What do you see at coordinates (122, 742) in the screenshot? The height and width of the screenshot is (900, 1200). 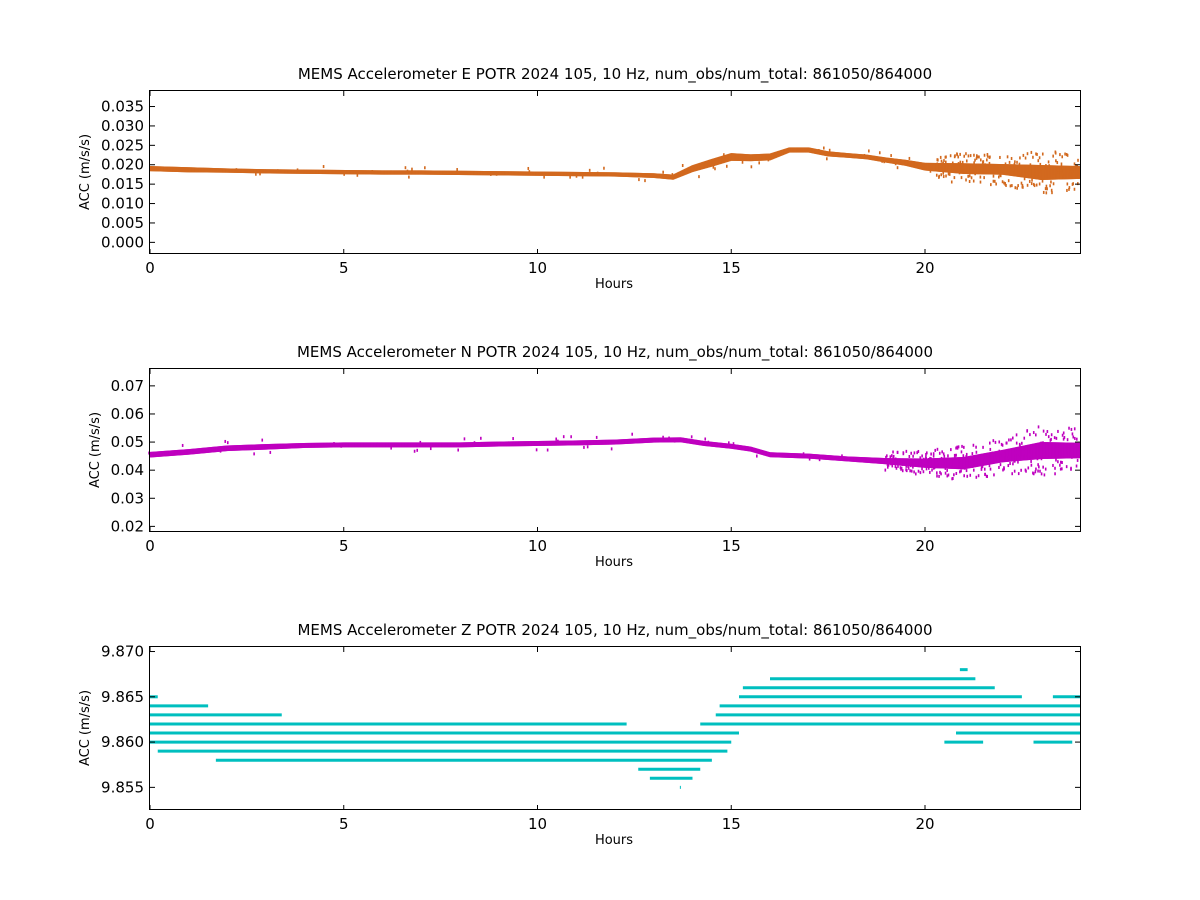 I see `y-tick-label: 9.860` at bounding box center [122, 742].